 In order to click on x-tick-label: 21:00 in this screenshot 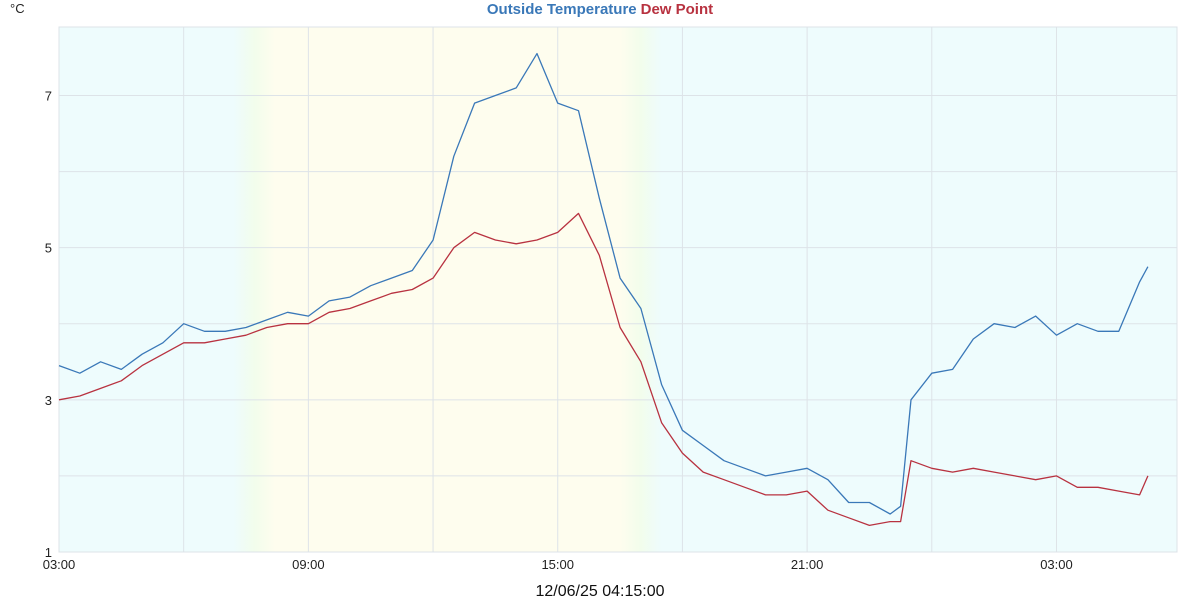, I will do `click(807, 564)`.